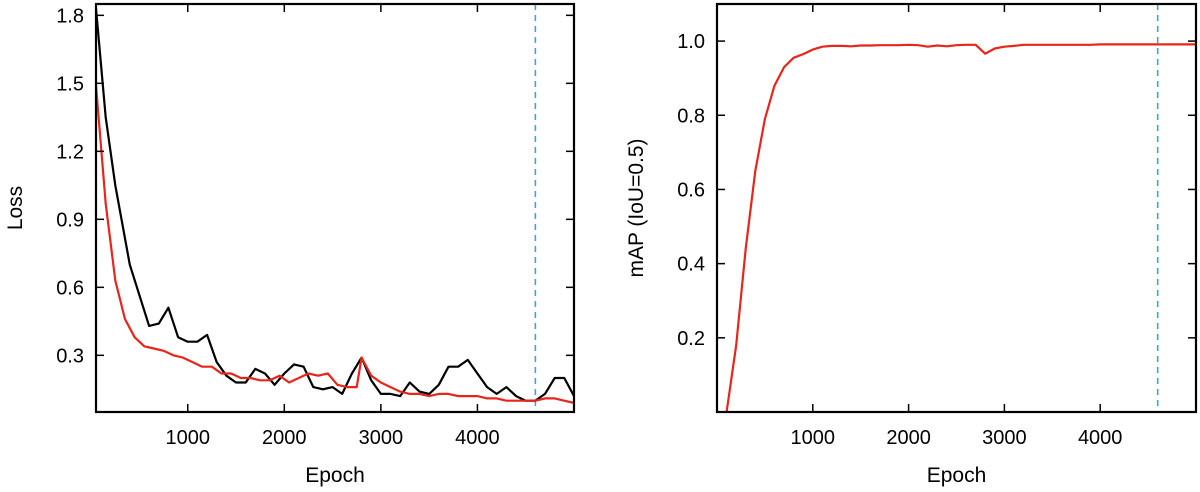 Image resolution: width=1200 pixels, height=492 pixels. I want to click on loss-xtick-label: 2000, so click(284, 438).